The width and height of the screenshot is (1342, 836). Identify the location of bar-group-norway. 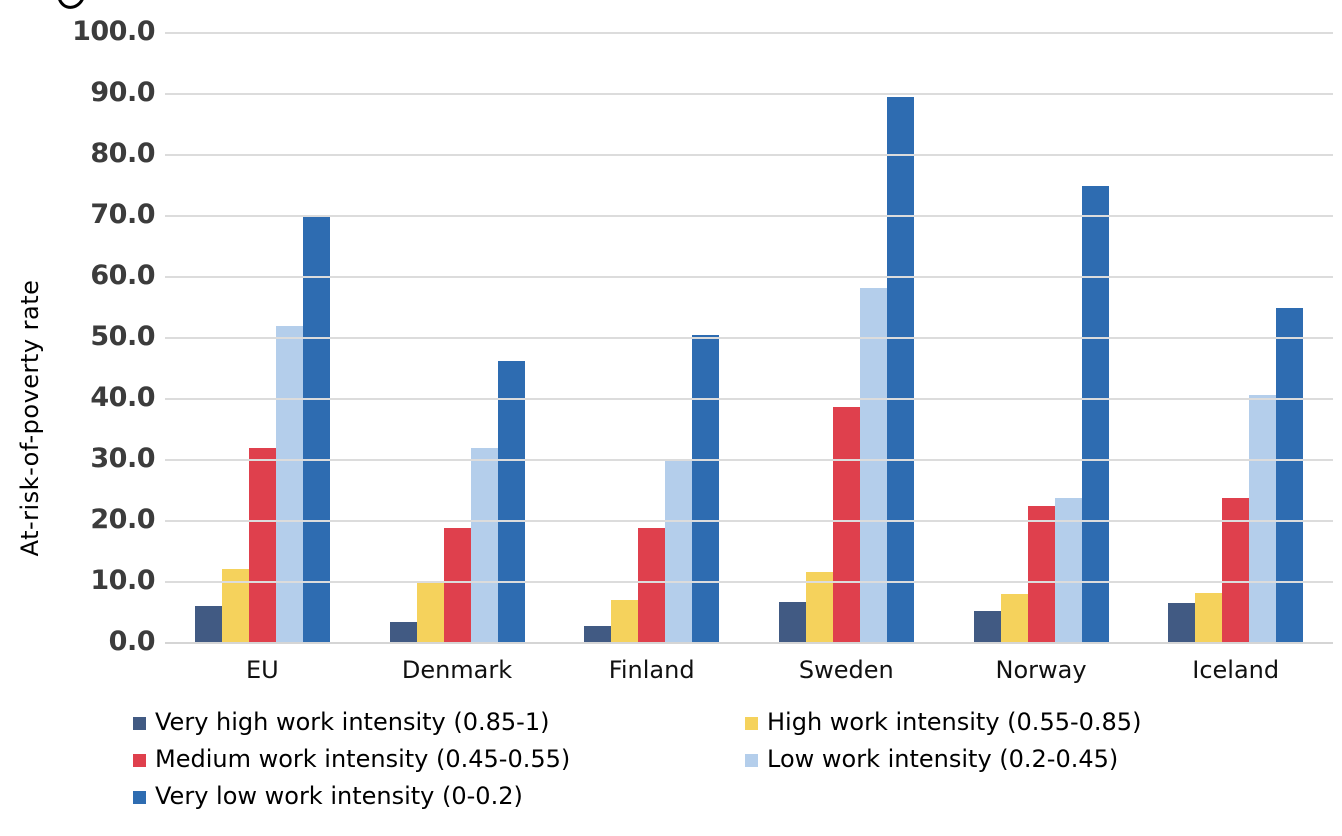
(1041, 338).